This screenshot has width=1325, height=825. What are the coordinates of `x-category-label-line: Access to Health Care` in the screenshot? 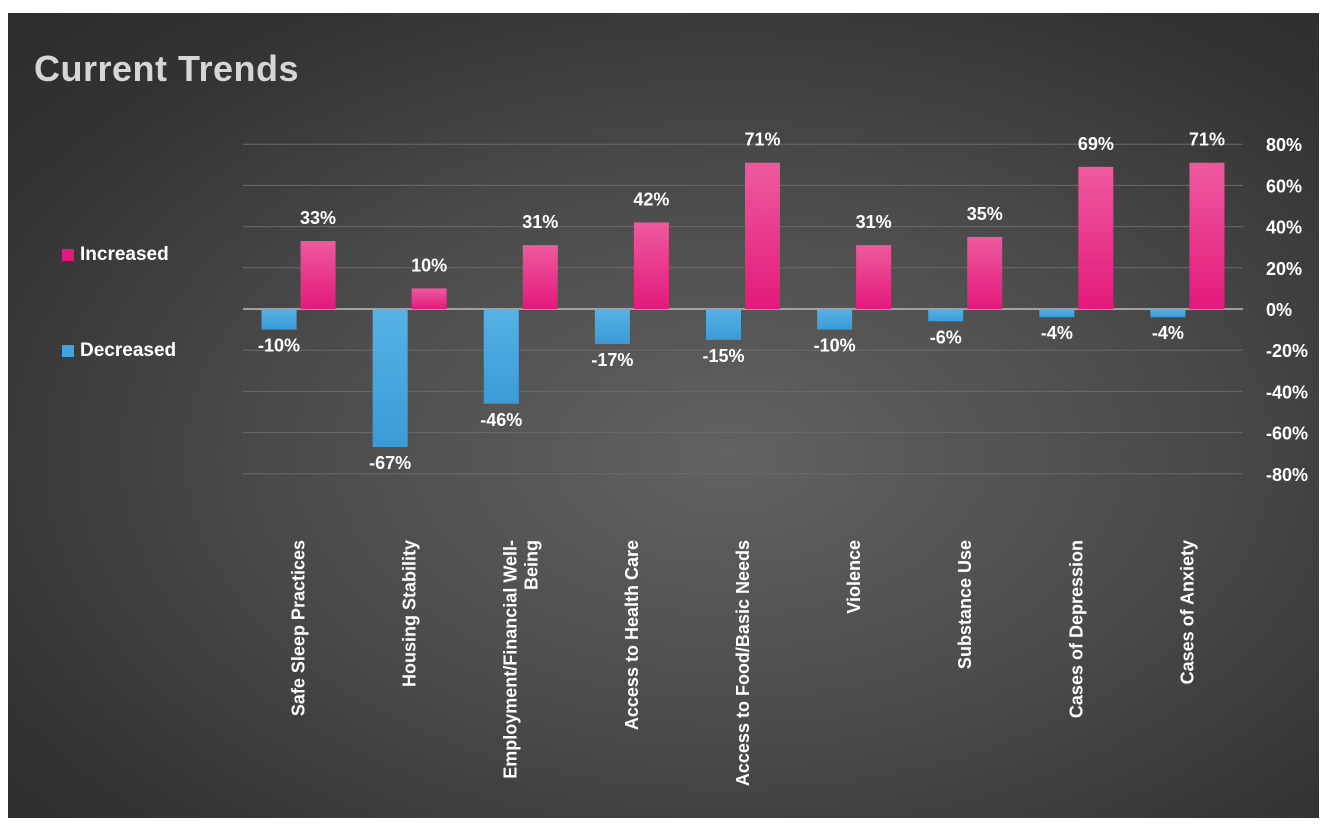 It's located at (632, 635).